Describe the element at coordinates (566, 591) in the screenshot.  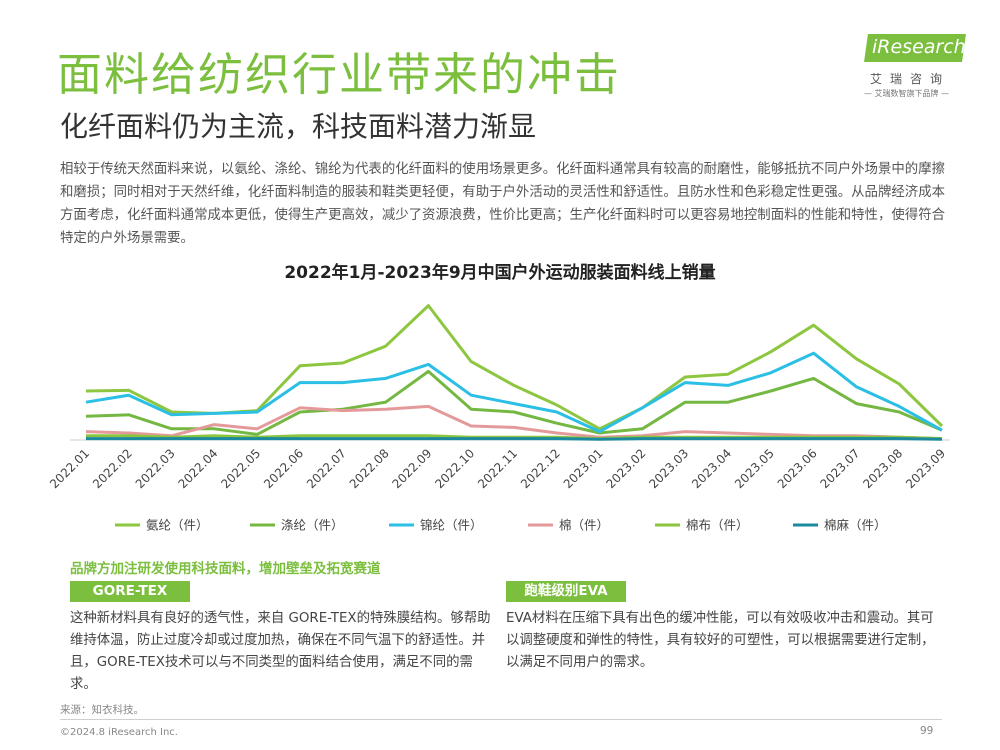
I see `eva-tag: 跑鞋级别EVA` at that location.